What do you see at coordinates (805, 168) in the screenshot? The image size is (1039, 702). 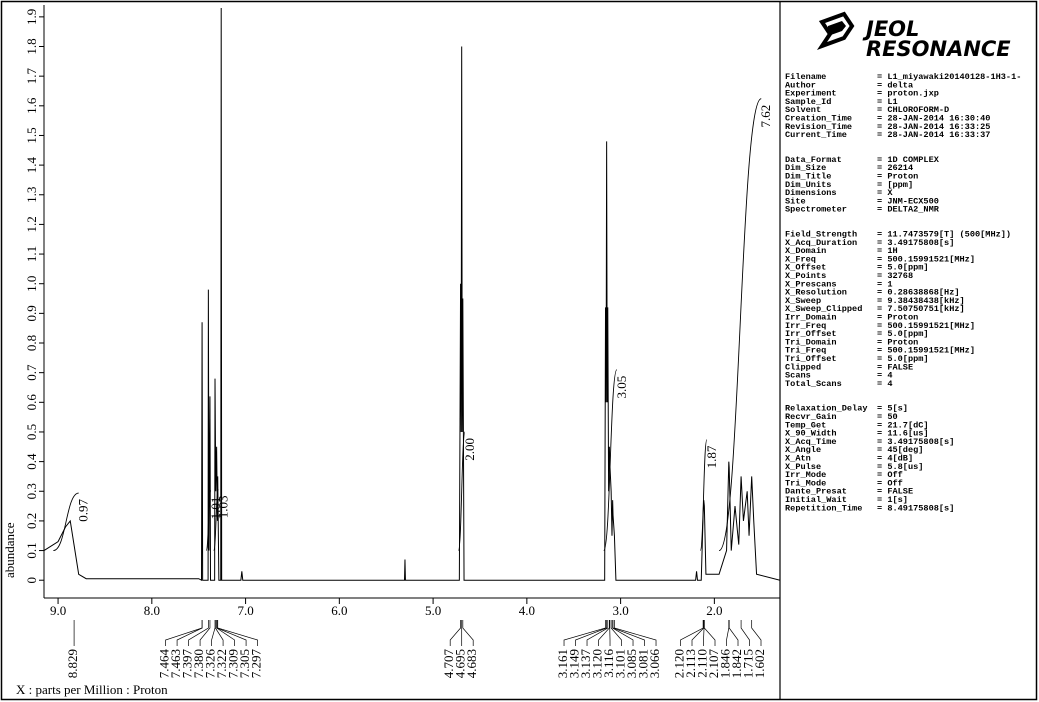 I see `param-key: Dim_Size` at bounding box center [805, 168].